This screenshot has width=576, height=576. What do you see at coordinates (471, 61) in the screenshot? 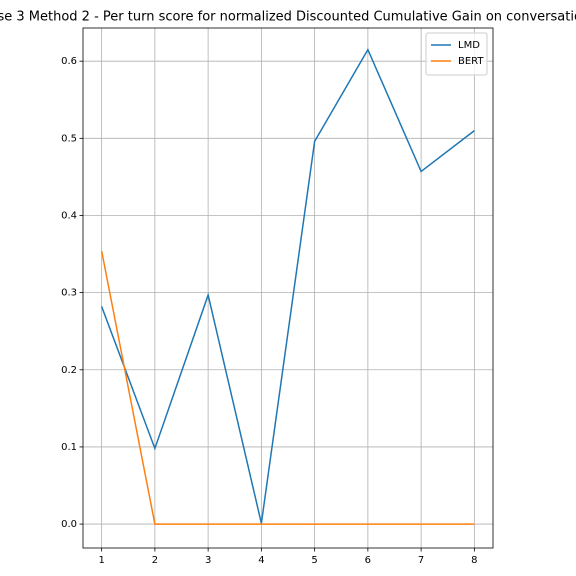
I see `legend-label: BERT` at bounding box center [471, 61].